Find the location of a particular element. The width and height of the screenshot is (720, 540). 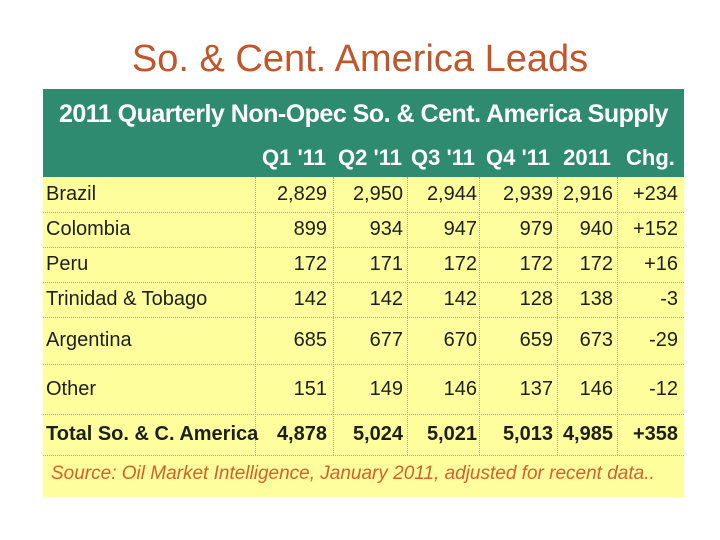

value-q2: 677 is located at coordinates (386, 340).